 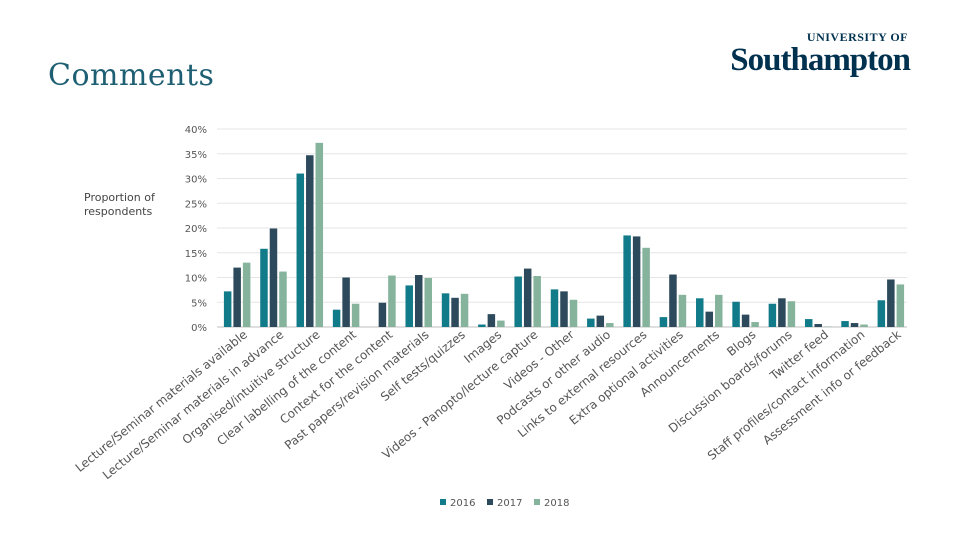 What do you see at coordinates (196, 279) in the screenshot?
I see `y-tick-label: 10%` at bounding box center [196, 279].